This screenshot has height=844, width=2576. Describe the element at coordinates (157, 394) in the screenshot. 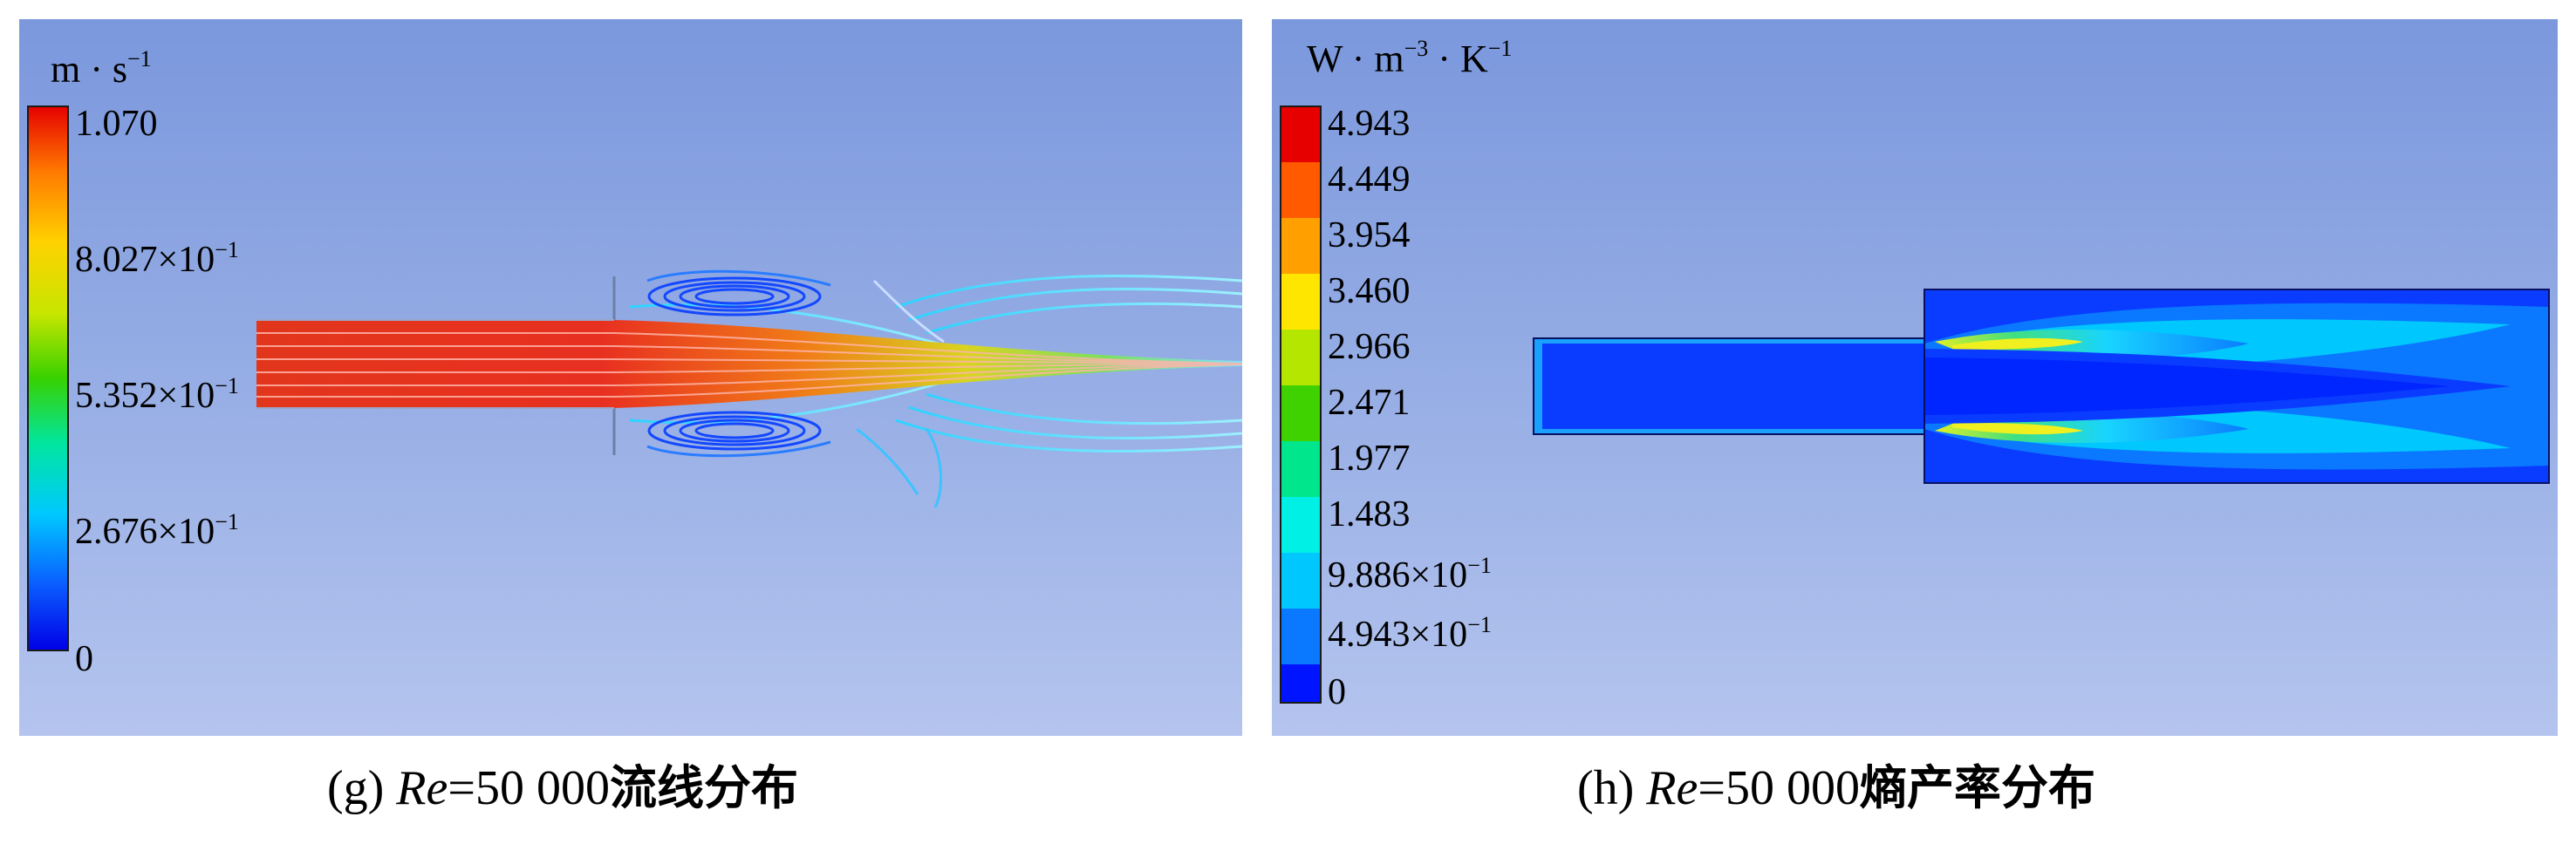

I see `velocity-tick-label: 5.352×10⁻¹` at that location.